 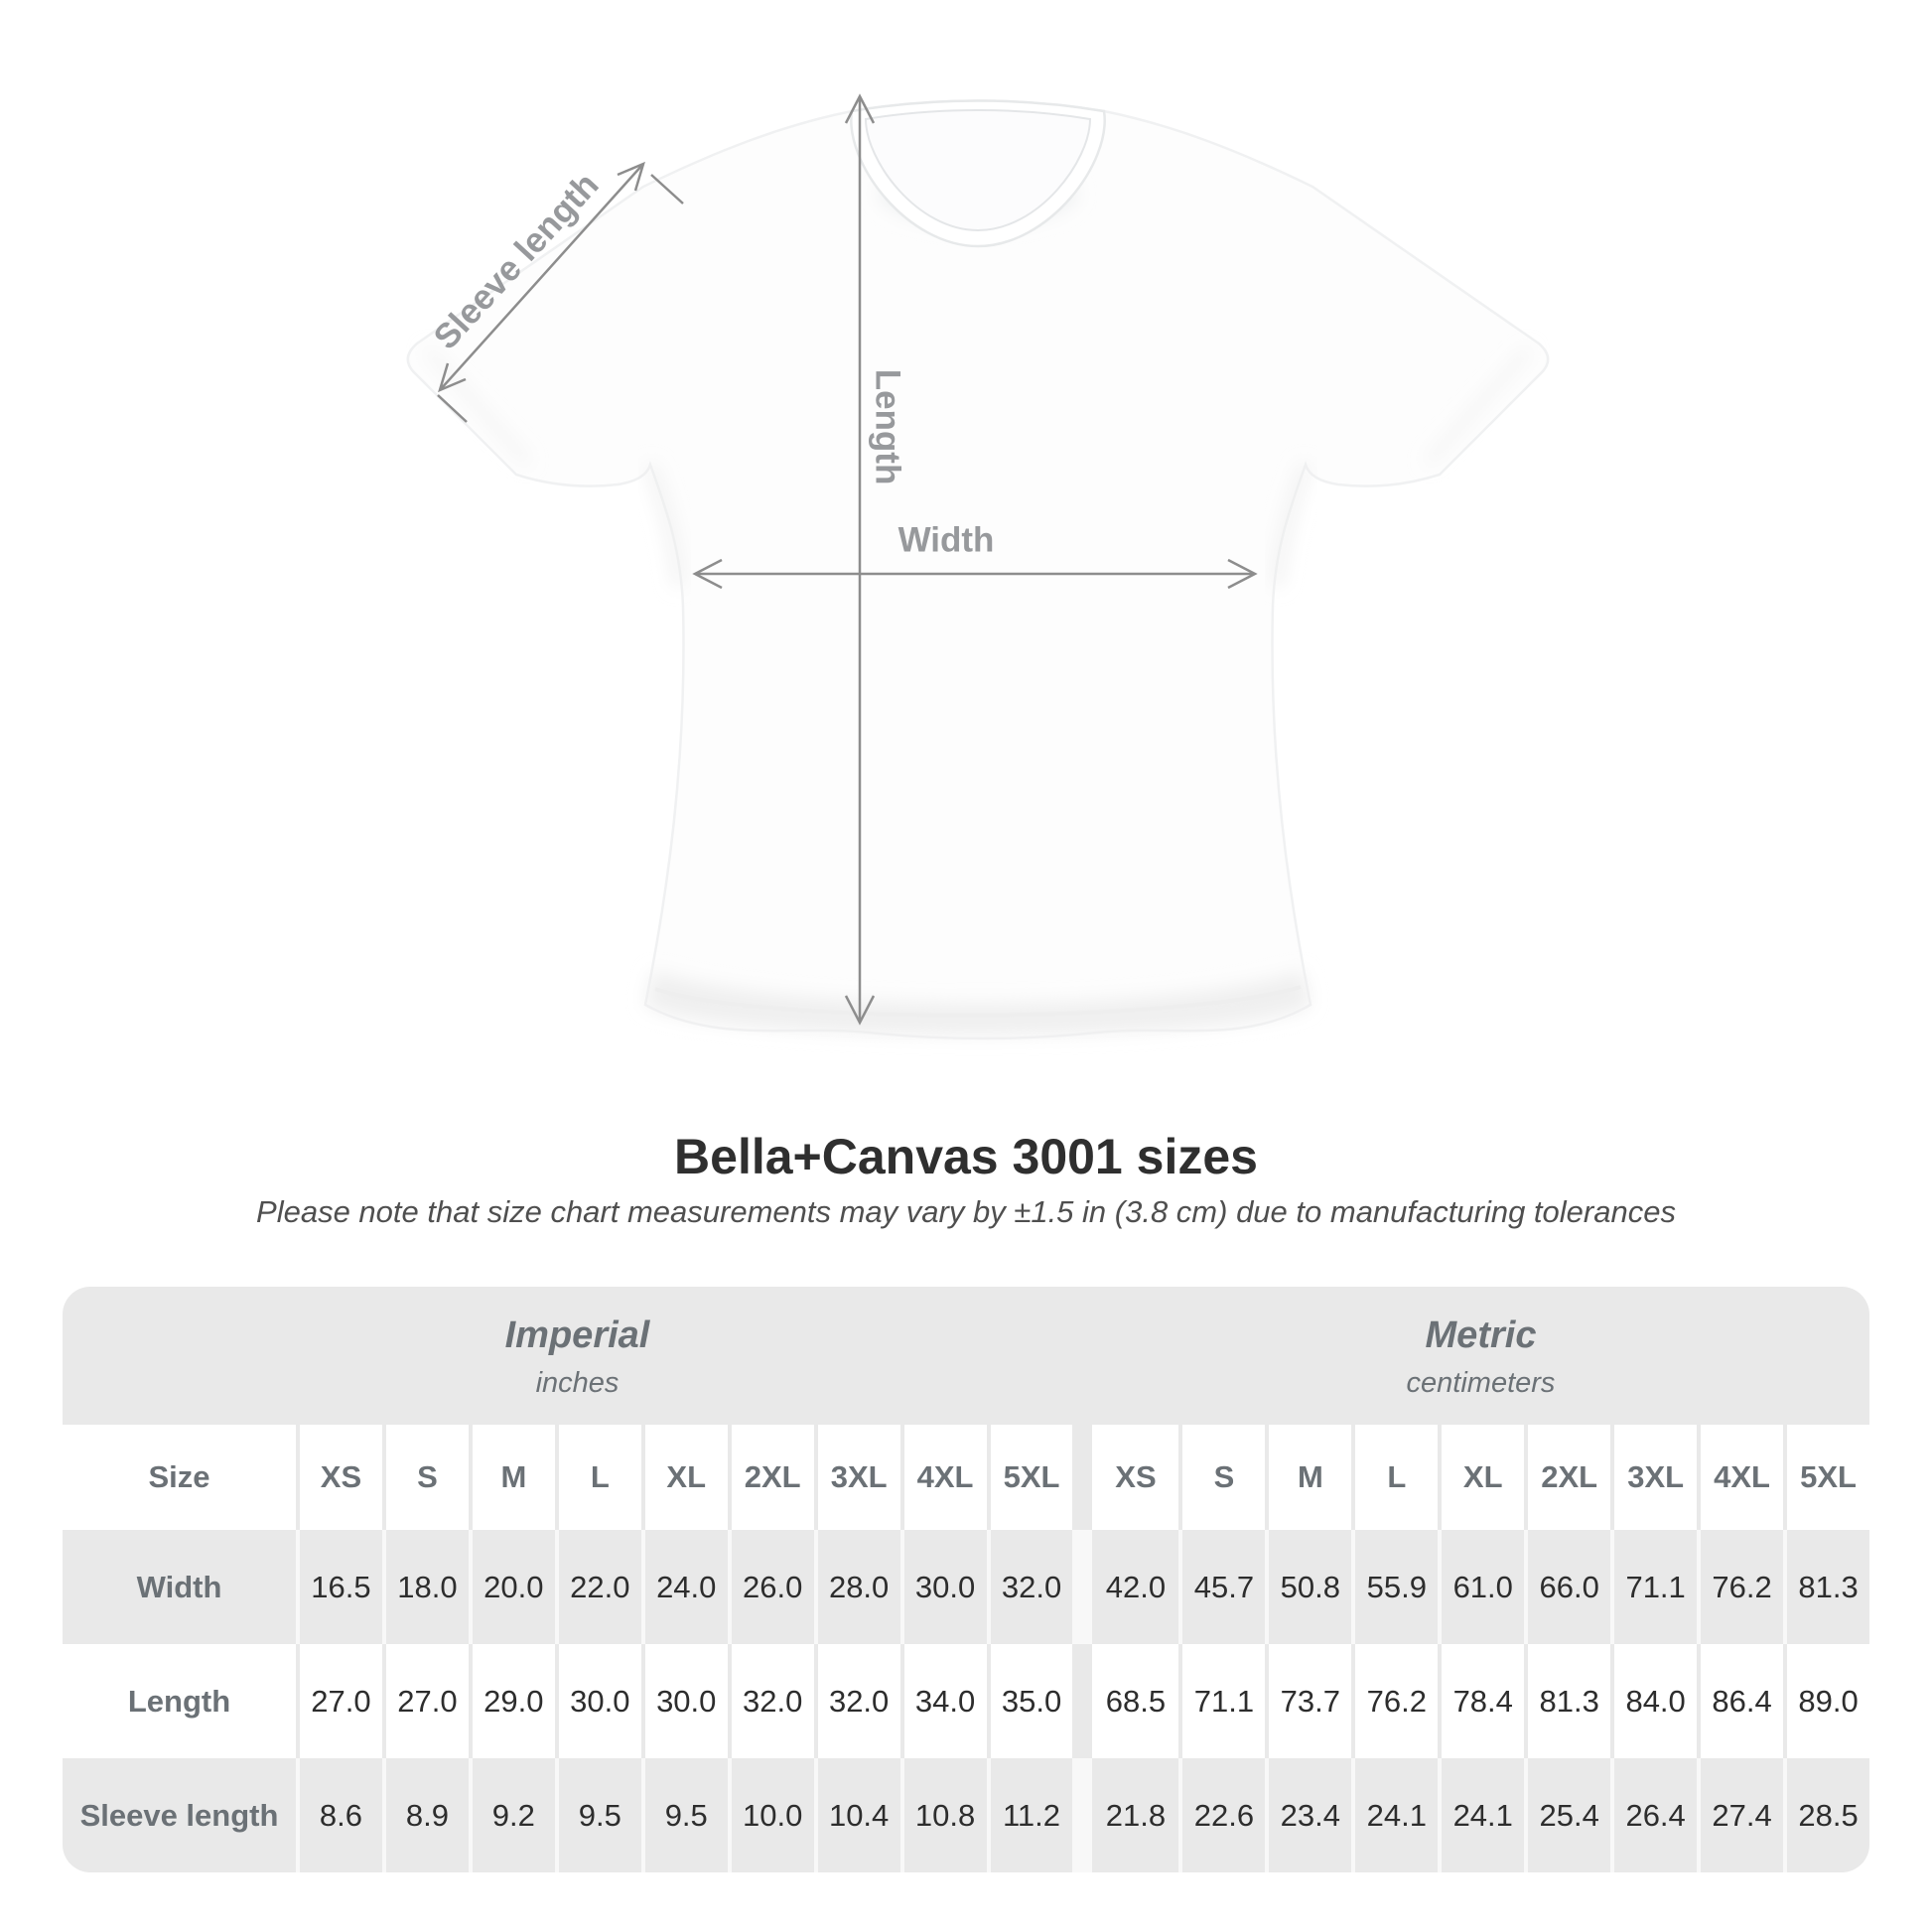 I want to click on value-cell: 10.8, so click(x=943, y=1815).